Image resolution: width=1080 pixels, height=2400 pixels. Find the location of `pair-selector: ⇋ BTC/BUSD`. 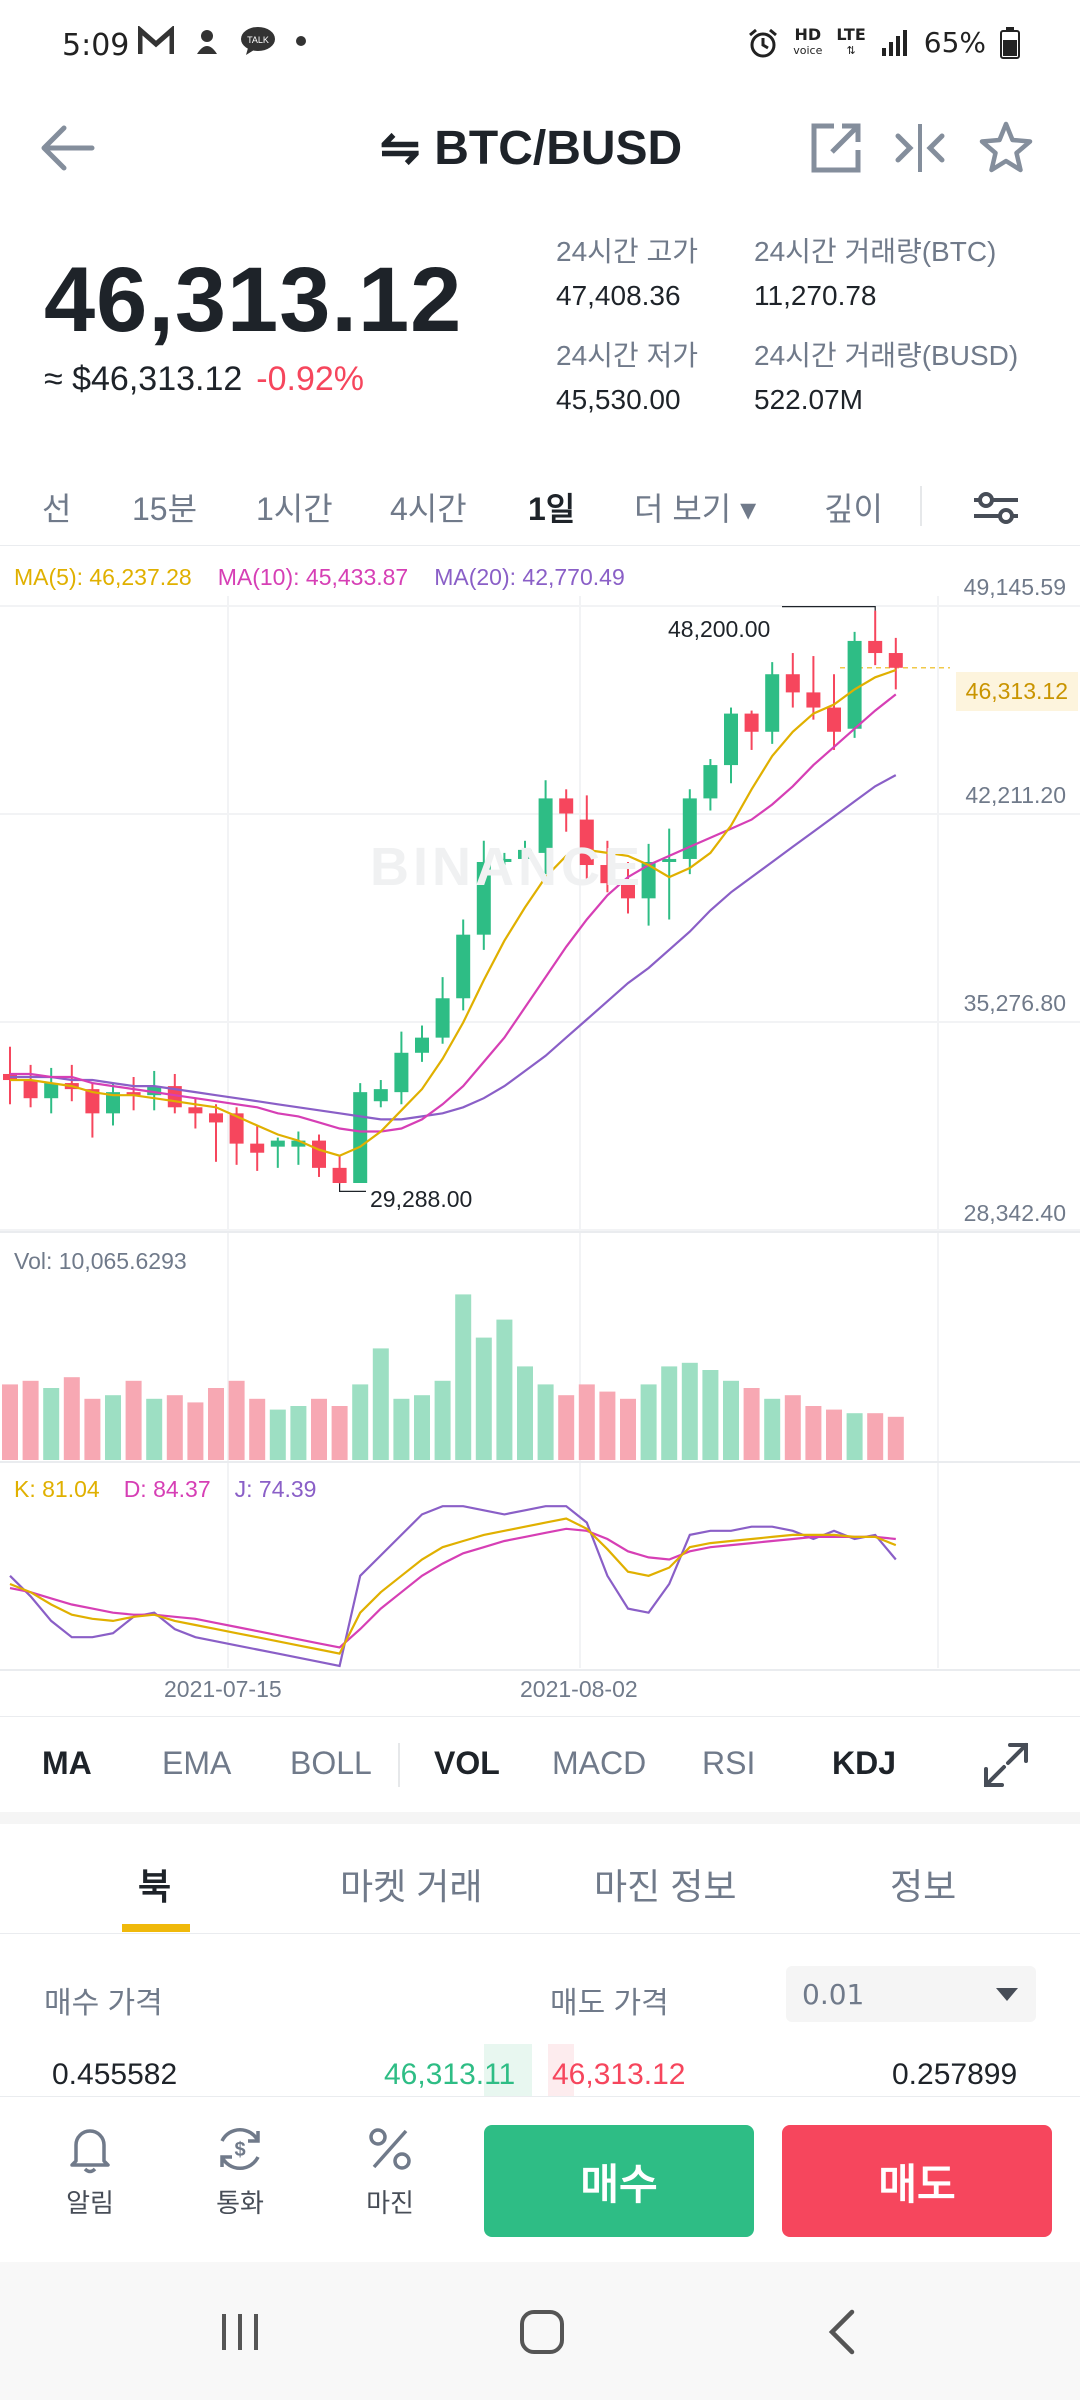

pair-selector: ⇋ BTC/BUSD is located at coordinates (531, 148).